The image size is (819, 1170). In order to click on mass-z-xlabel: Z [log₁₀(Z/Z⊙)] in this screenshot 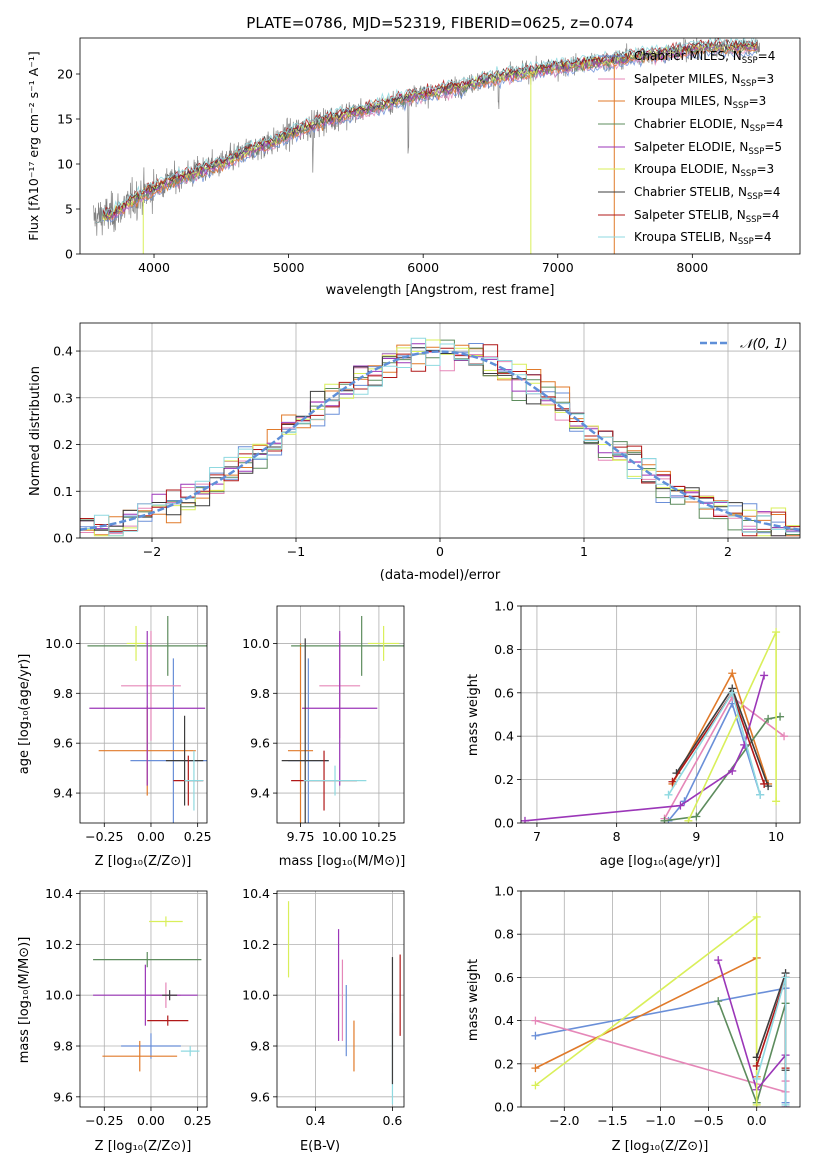, I will do `click(143, 1146)`.